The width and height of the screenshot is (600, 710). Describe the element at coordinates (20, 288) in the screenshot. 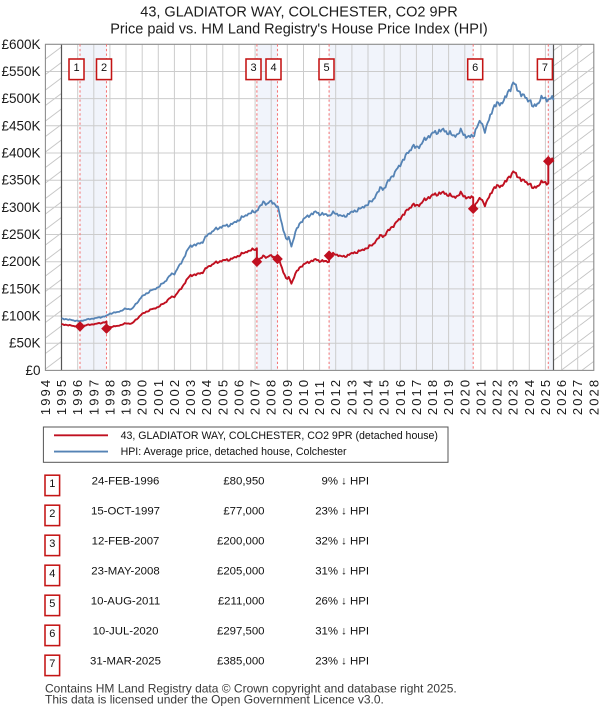

I see `svg-text: £150K` at that location.